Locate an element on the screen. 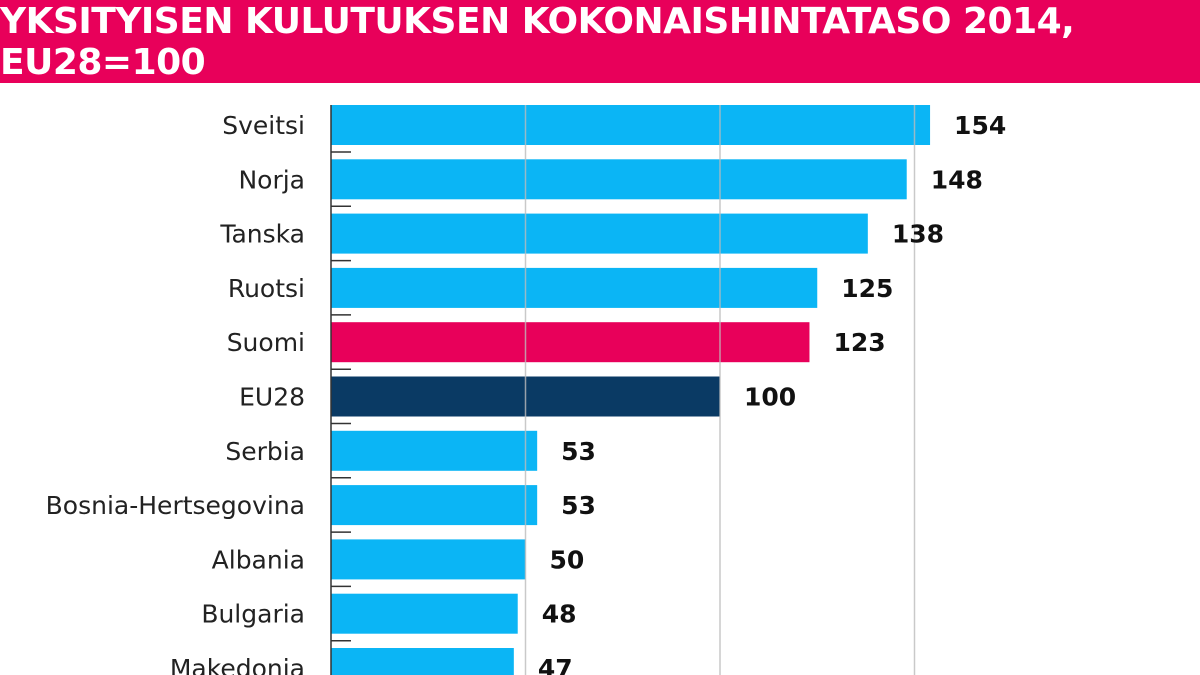 Image resolution: width=1200 pixels, height=675 pixels. value-label: 125 is located at coordinates (867, 288).